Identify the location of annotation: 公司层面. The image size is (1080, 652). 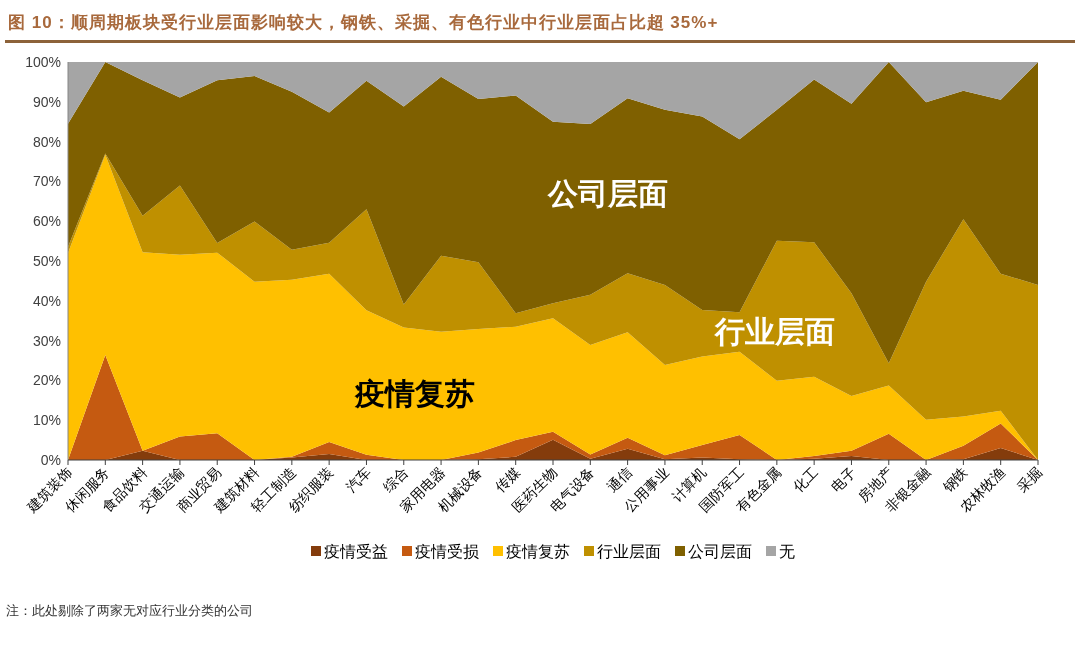
(607, 193).